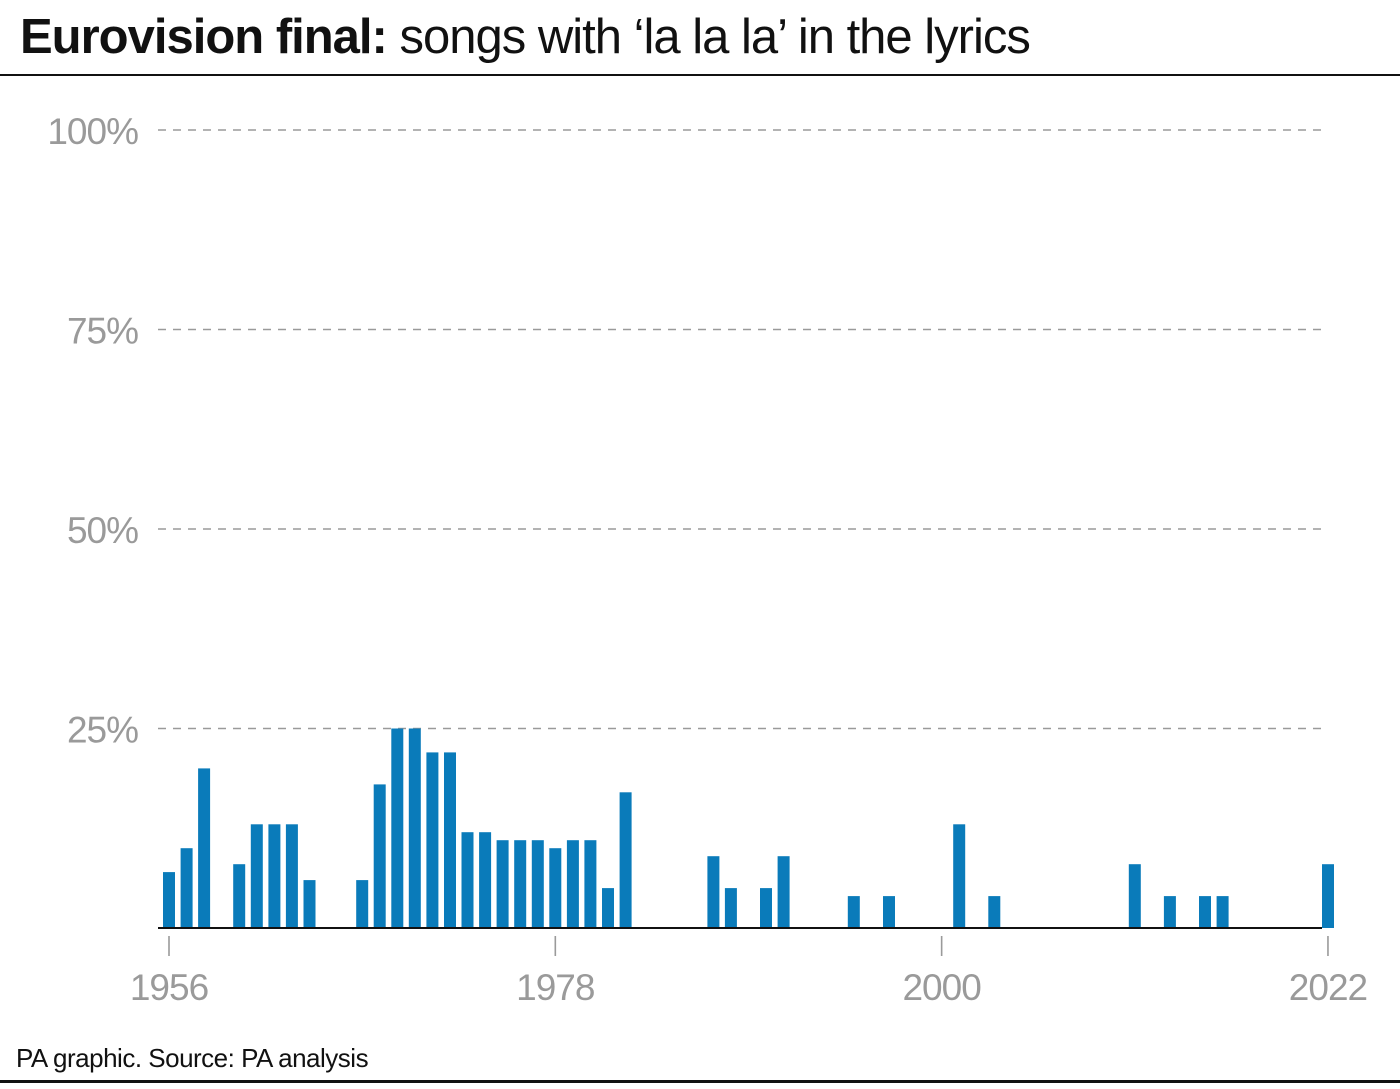 The image size is (1400, 1089). I want to click on bar-1969, so click(397, 828).